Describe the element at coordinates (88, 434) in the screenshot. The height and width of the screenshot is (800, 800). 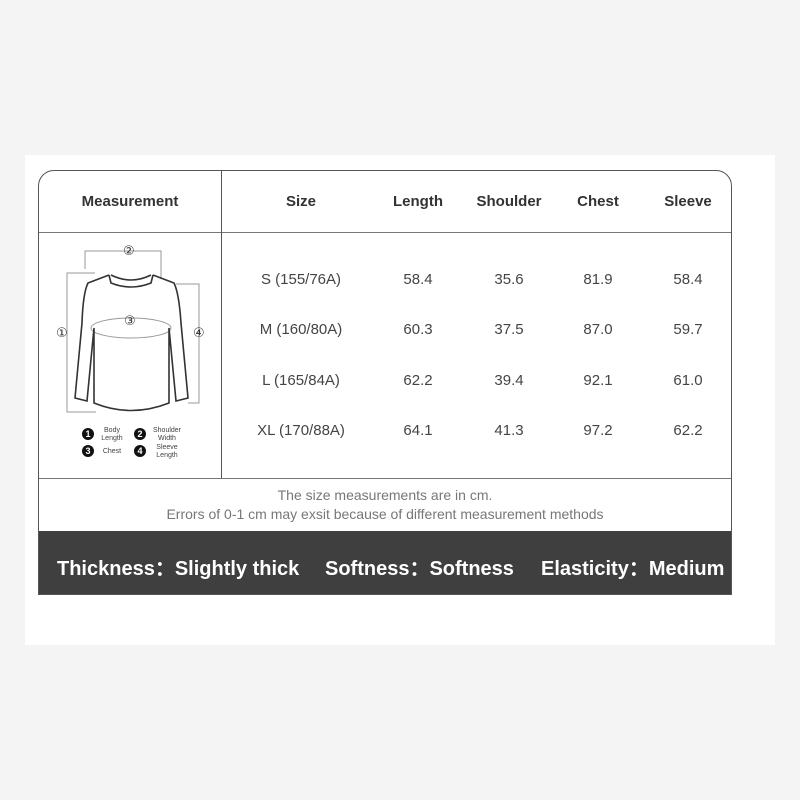
I see `legend-dot-1: 1` at that location.